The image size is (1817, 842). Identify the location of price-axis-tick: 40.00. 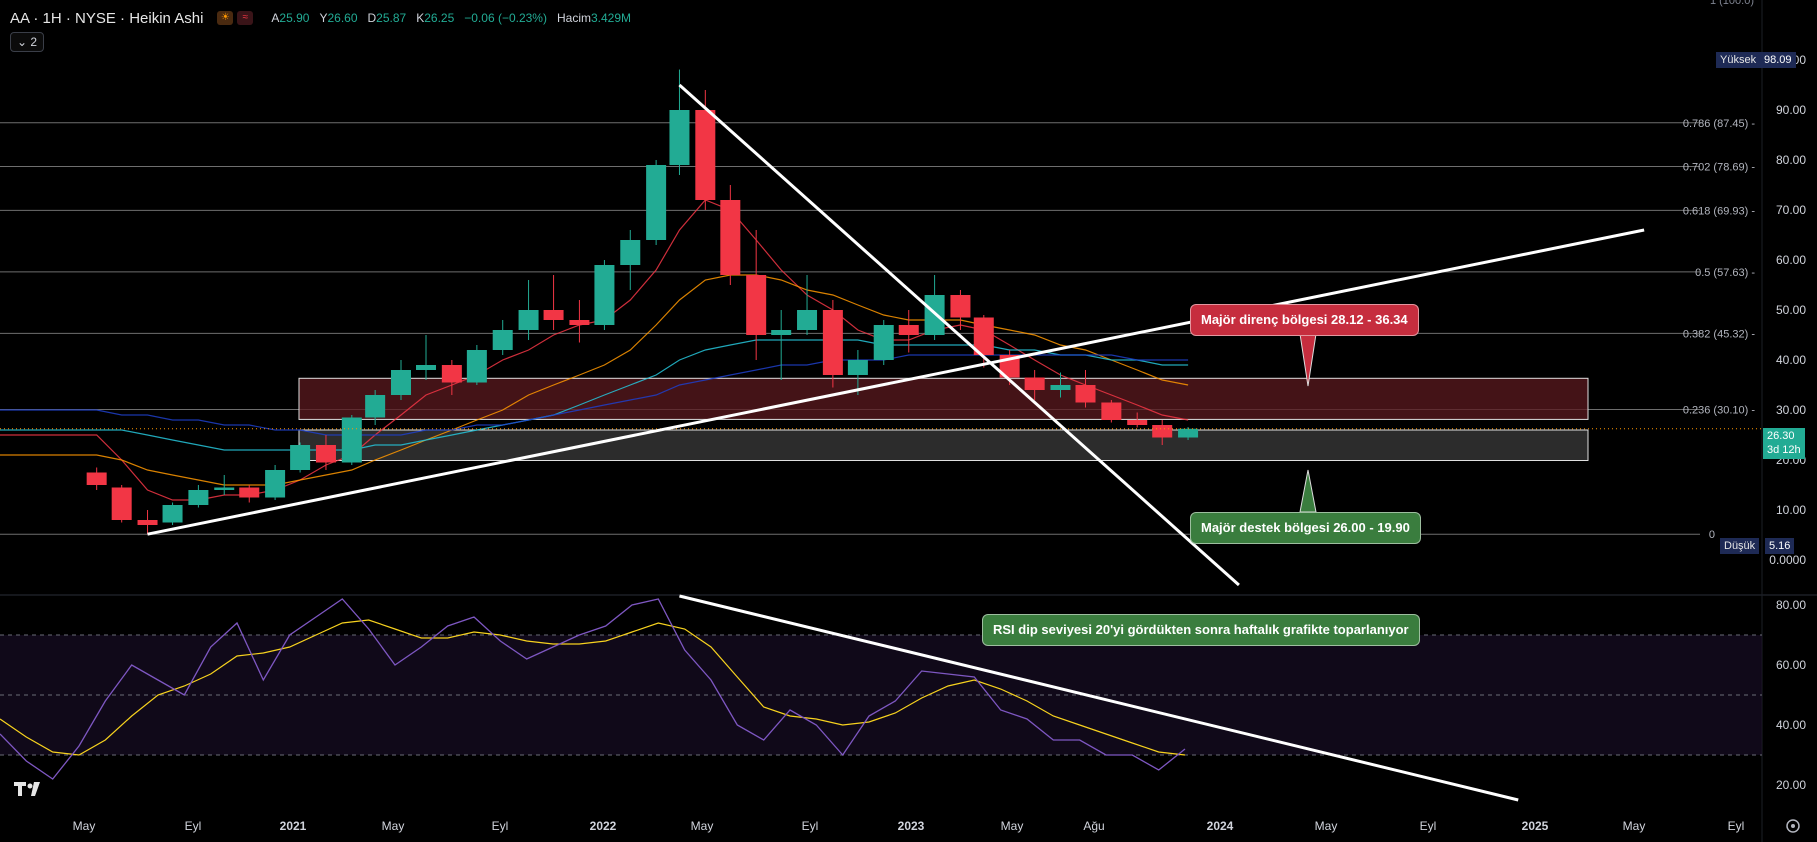
(1791, 360).